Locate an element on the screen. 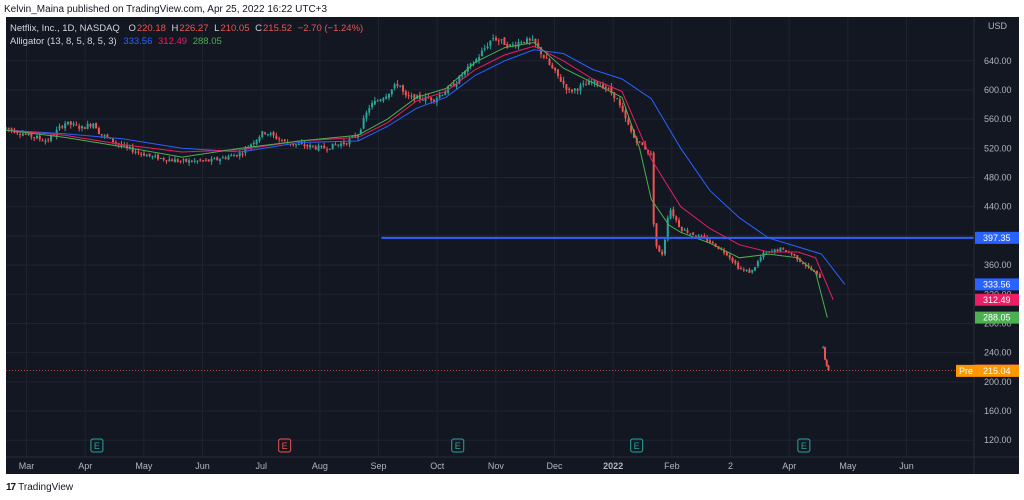  tradingview-brand: 17 TradingView is located at coordinates (39, 487).